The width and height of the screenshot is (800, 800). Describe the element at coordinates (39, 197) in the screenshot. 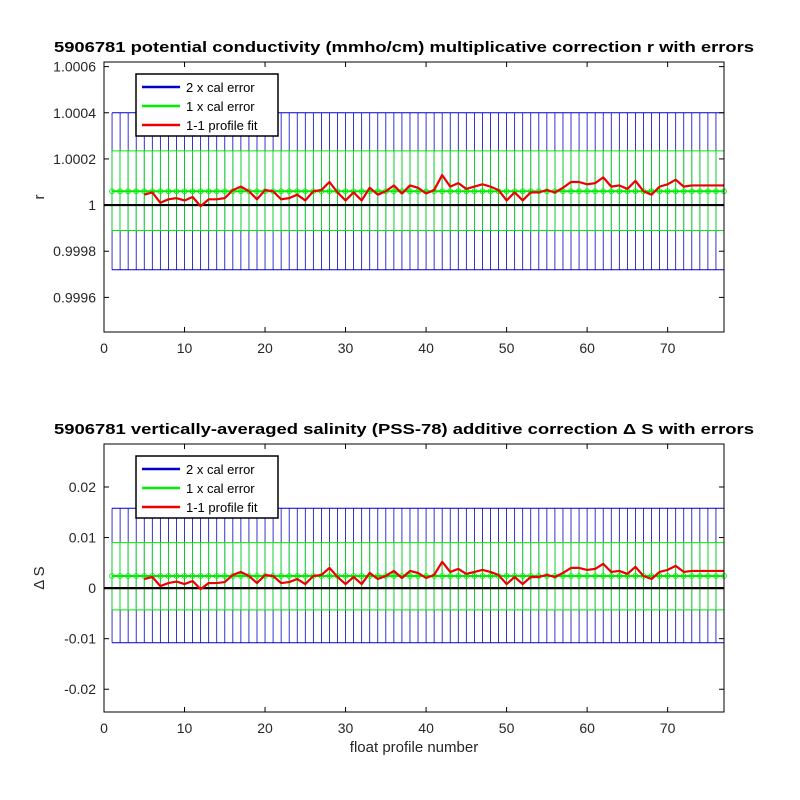

I see `y-axis-label: r` at that location.